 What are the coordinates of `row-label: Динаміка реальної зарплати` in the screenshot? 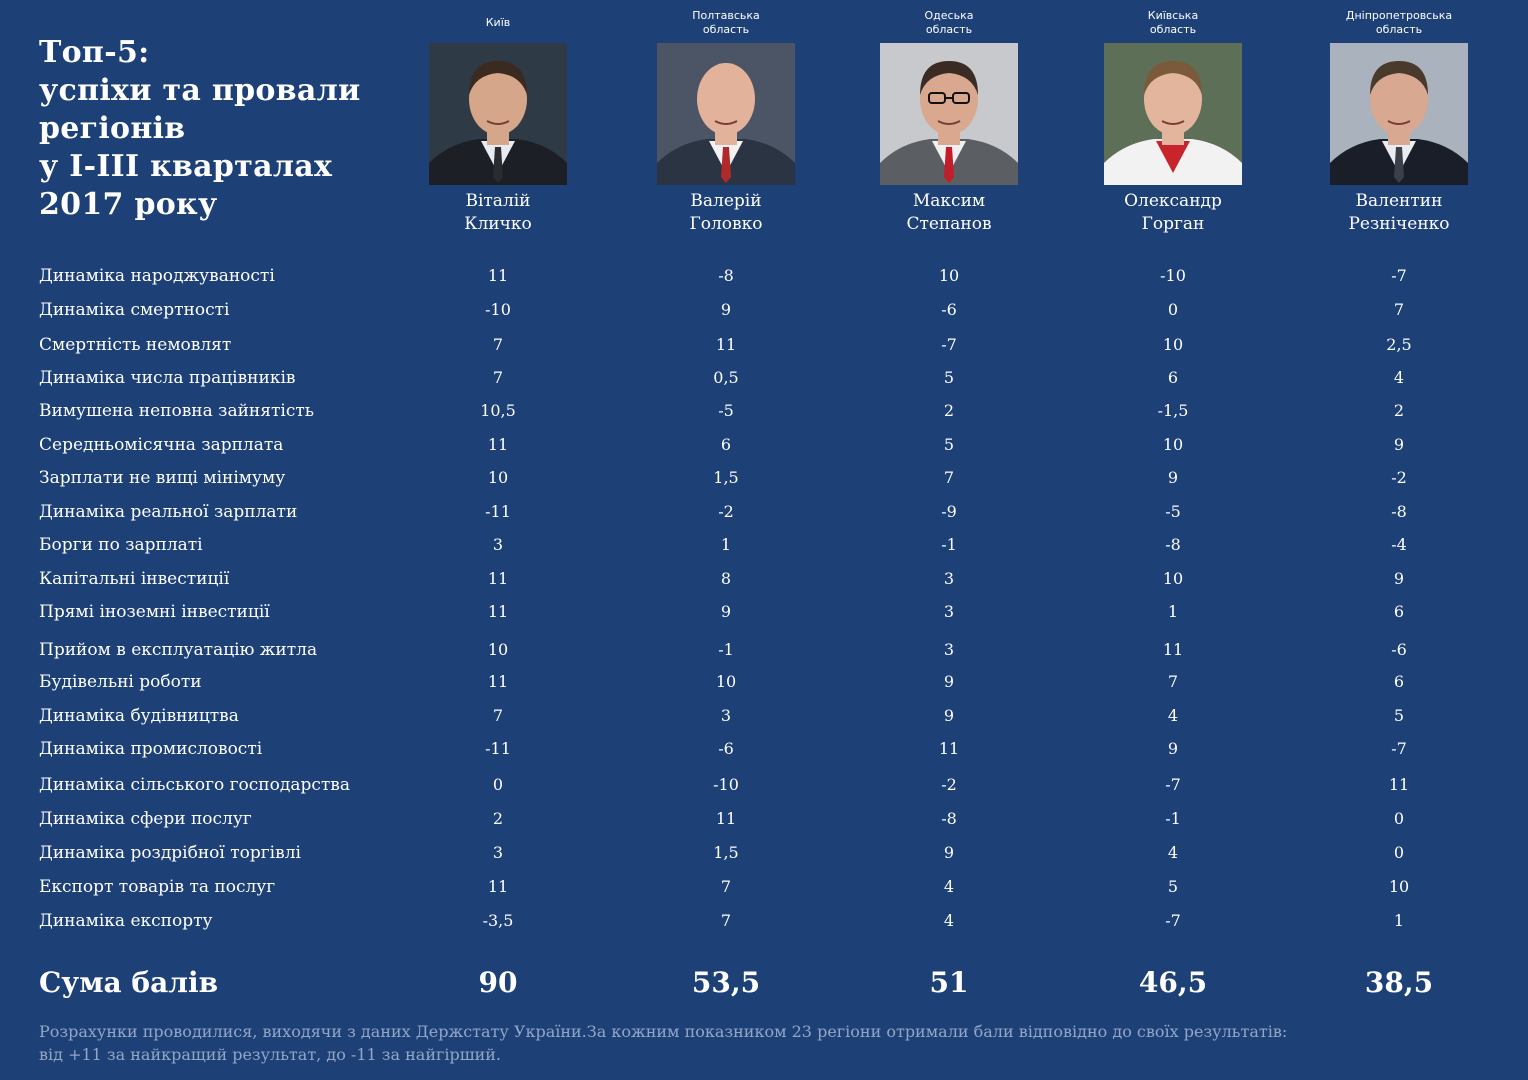 It's located at (168, 512).